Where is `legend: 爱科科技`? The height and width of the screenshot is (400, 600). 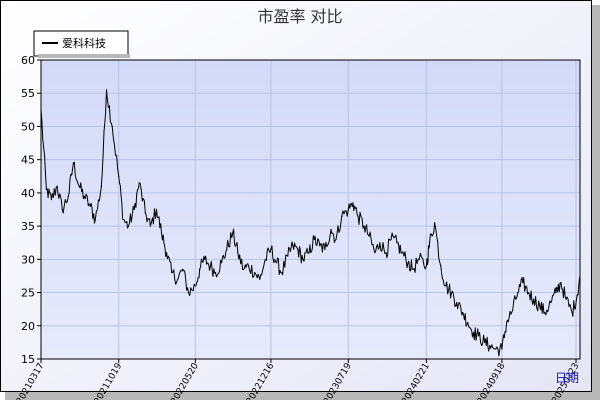
legend: 爱科科技 is located at coordinates (81, 44).